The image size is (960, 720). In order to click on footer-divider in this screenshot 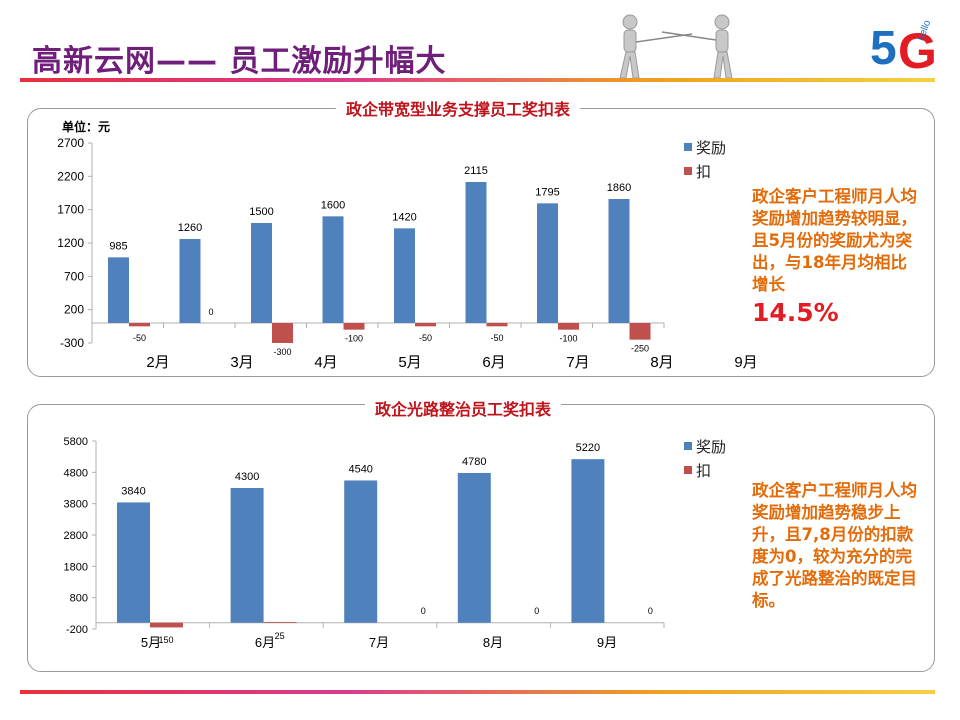, I will do `click(477, 692)`.